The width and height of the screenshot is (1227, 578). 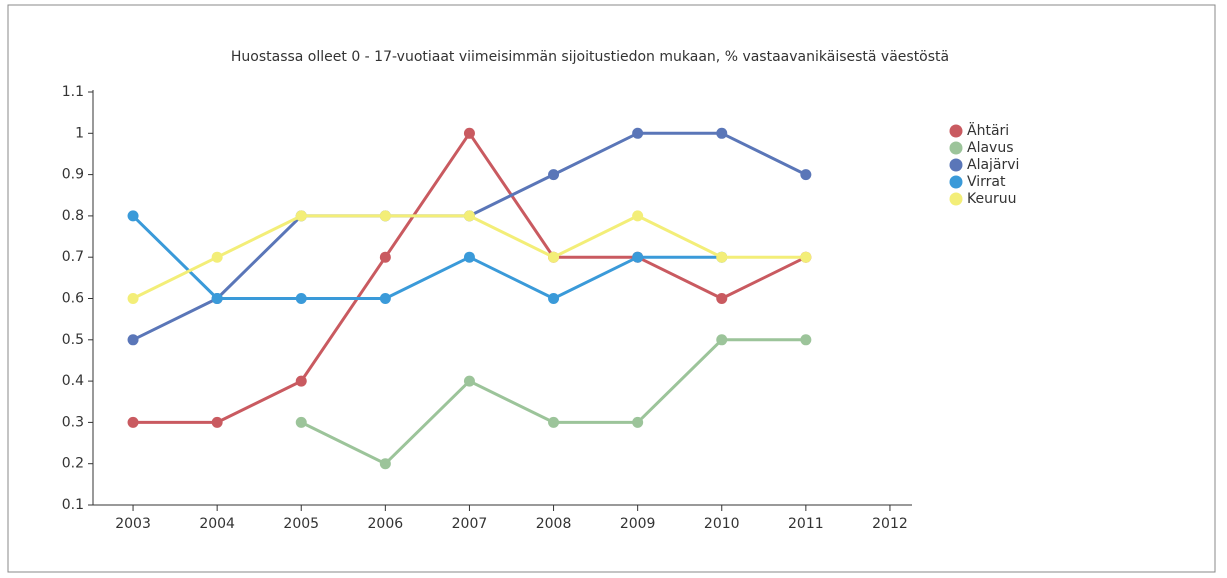 I want to click on legend-label: Keuruu, so click(x=991, y=199).